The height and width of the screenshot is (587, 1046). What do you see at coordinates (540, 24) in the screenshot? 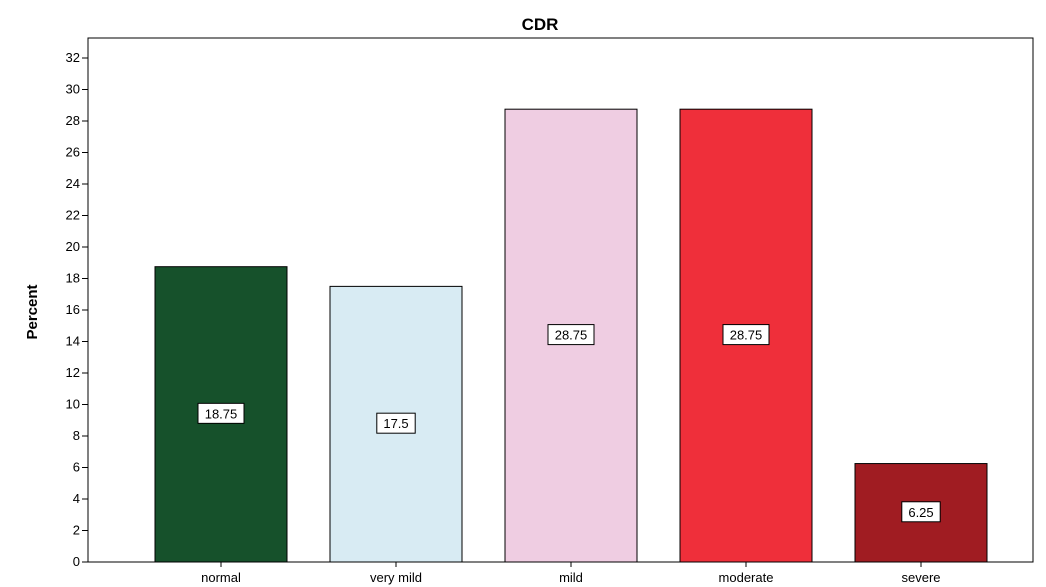
I see `chart-title: CDR` at bounding box center [540, 24].